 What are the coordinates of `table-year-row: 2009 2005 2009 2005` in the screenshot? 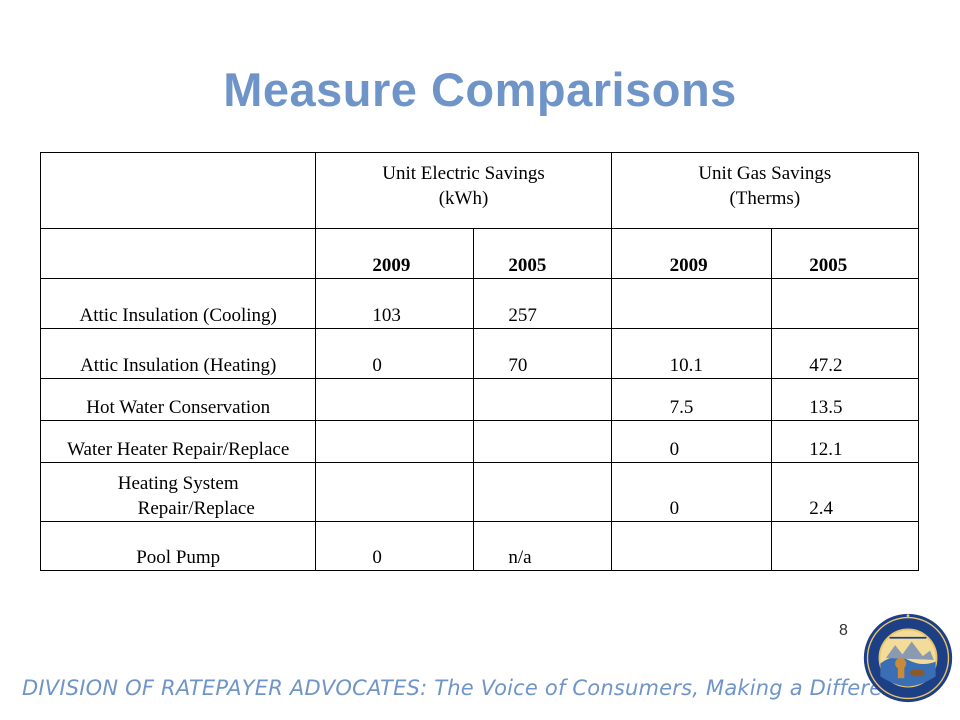 It's located at (479, 253).